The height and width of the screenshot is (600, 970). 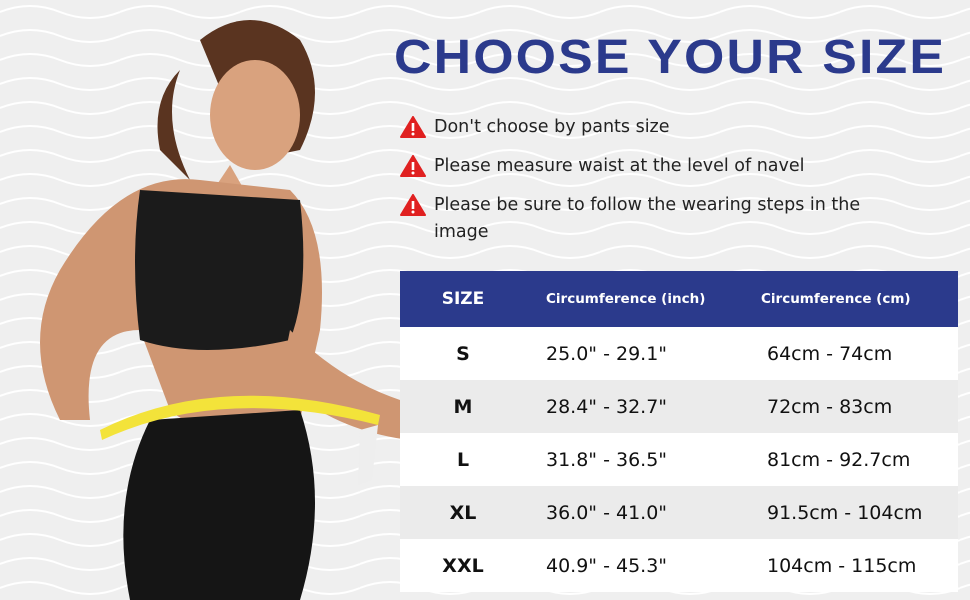 I want to click on cell-inch: 40.9" - 45.3", so click(x=639, y=565).